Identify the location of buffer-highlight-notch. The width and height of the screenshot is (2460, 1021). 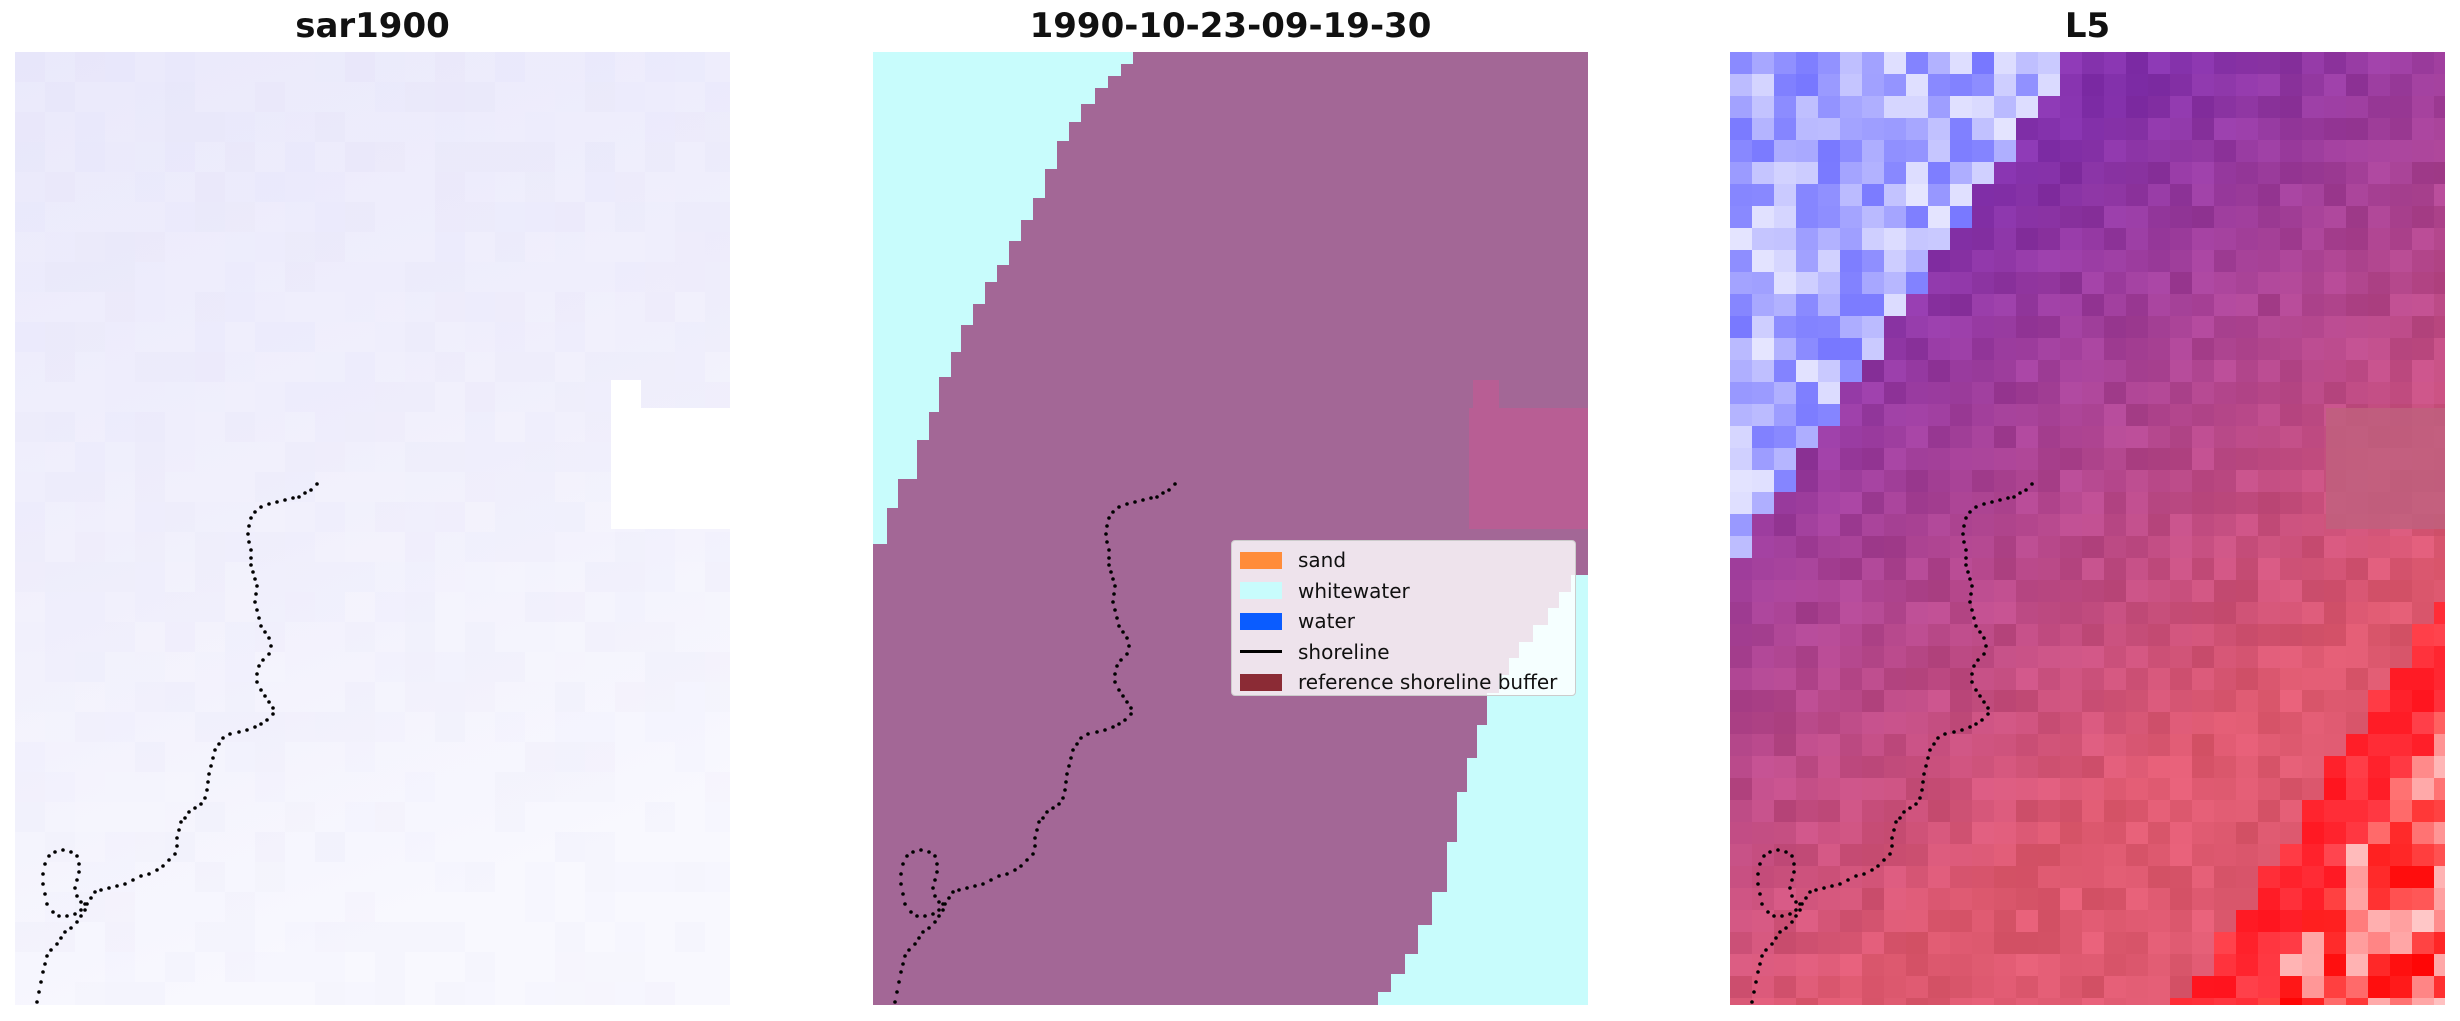
(1486, 394).